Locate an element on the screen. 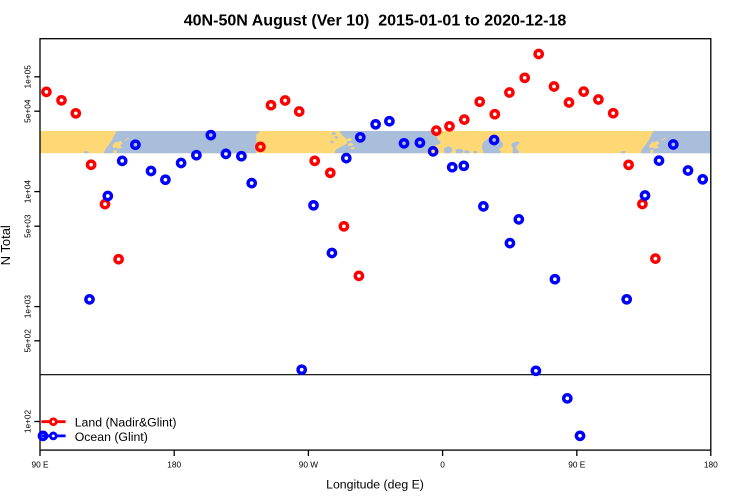 The height and width of the screenshot is (500, 750). svg-text: 1e+03 is located at coordinates (27, 307).